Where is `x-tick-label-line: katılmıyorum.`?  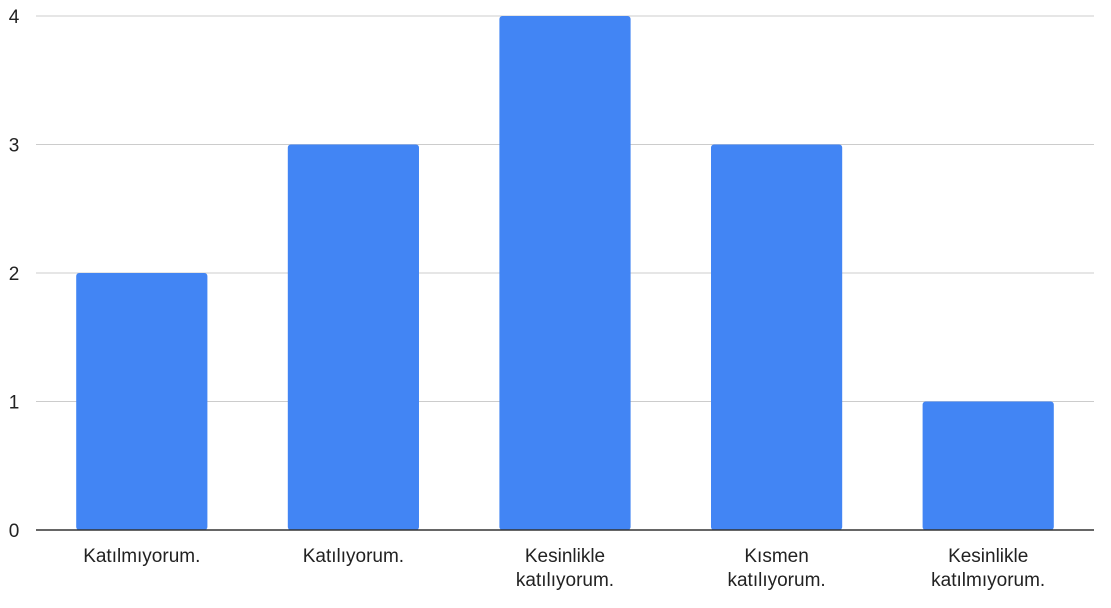 x-tick-label-line: katılmıyorum. is located at coordinates (988, 580).